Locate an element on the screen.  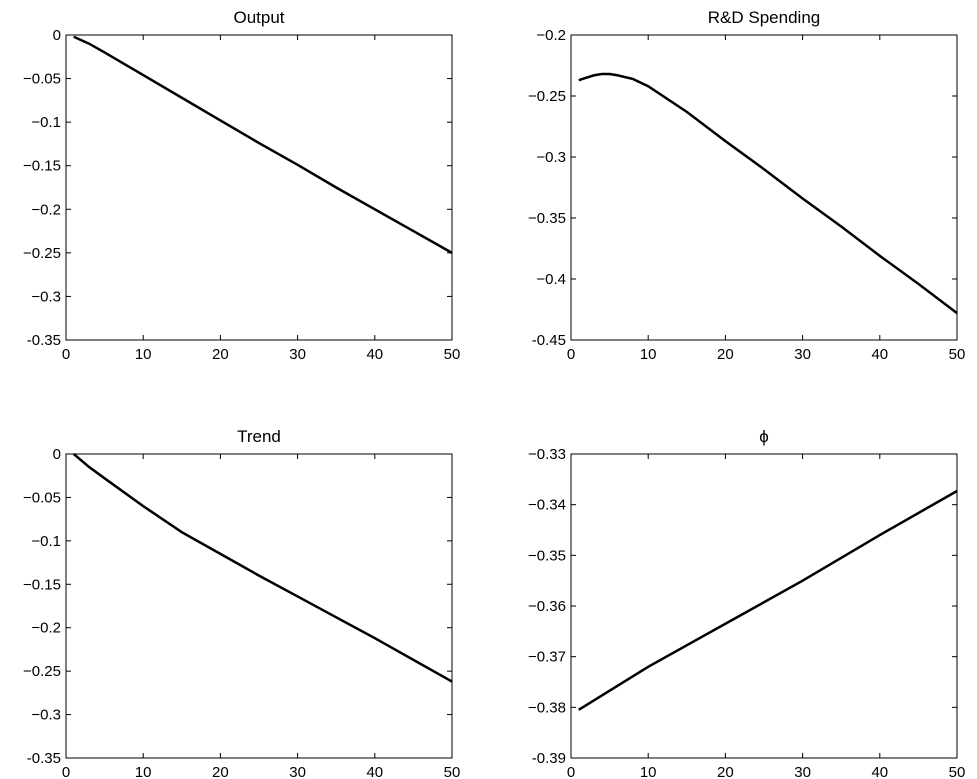
y-tick-label: −0.37 is located at coordinates (547, 657).